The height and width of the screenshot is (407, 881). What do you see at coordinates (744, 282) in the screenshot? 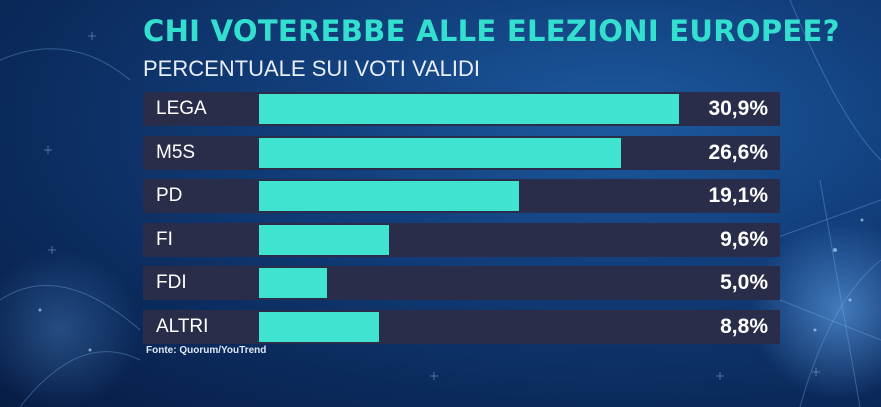
I see `bar-value-label: 5,0%` at bounding box center [744, 282].